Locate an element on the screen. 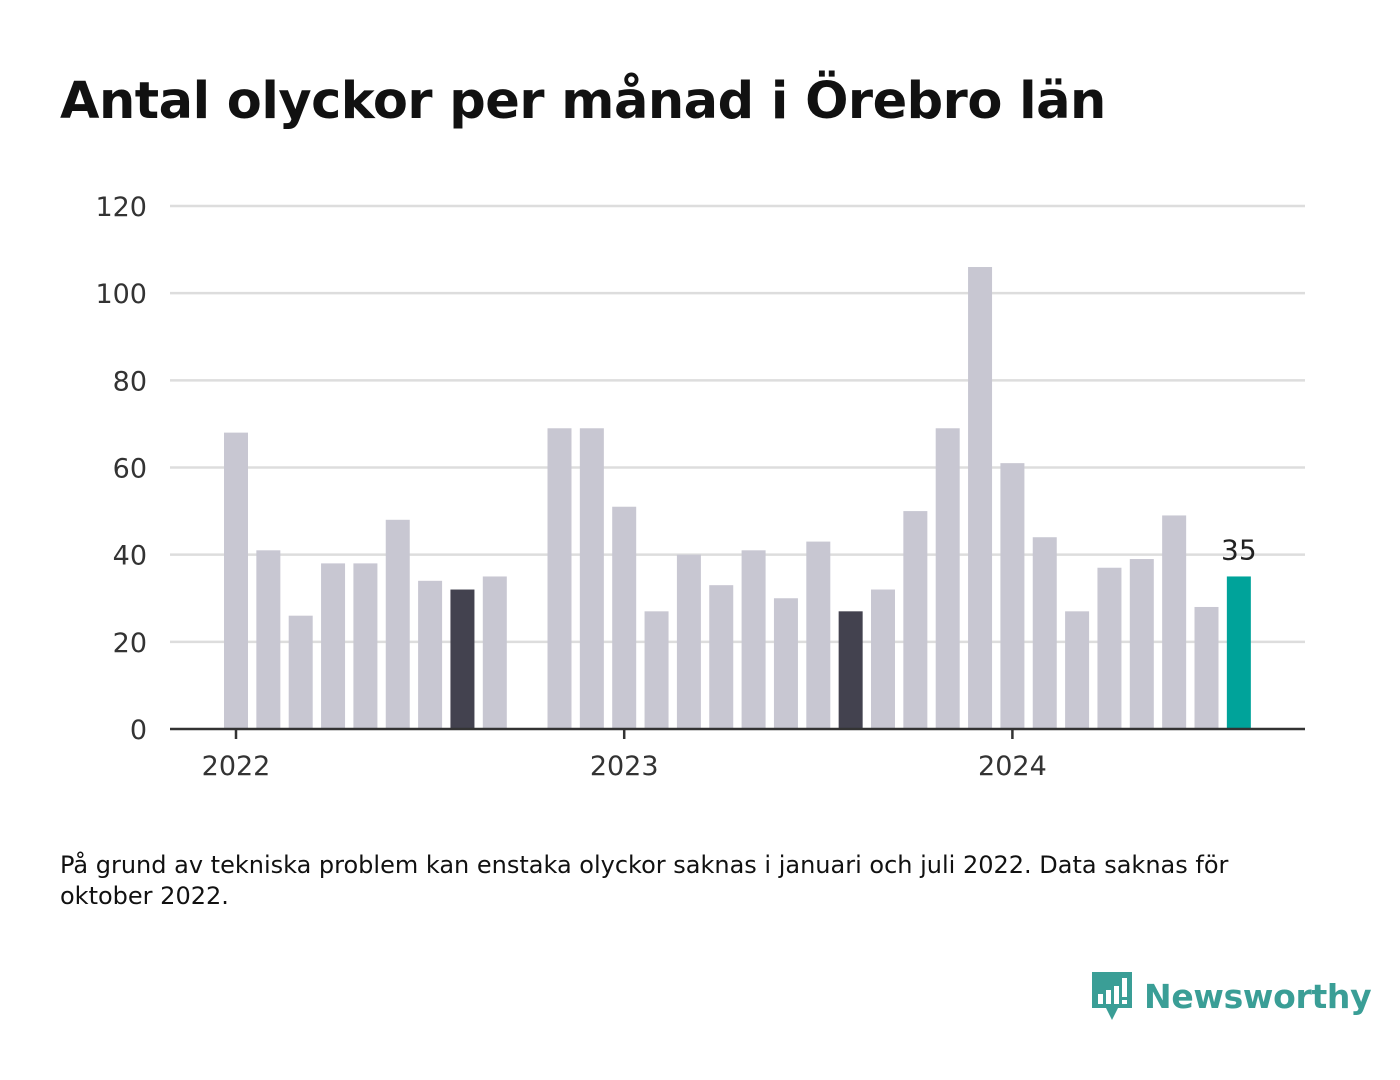  data-labels: 35 is located at coordinates (1239, 549).